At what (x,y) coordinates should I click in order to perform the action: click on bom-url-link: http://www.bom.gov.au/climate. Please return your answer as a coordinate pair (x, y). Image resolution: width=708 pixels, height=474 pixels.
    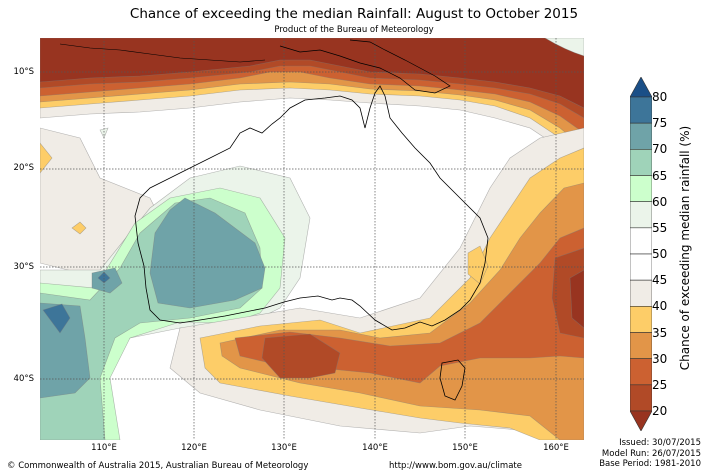
    Looking at the image, I should click on (455, 466).